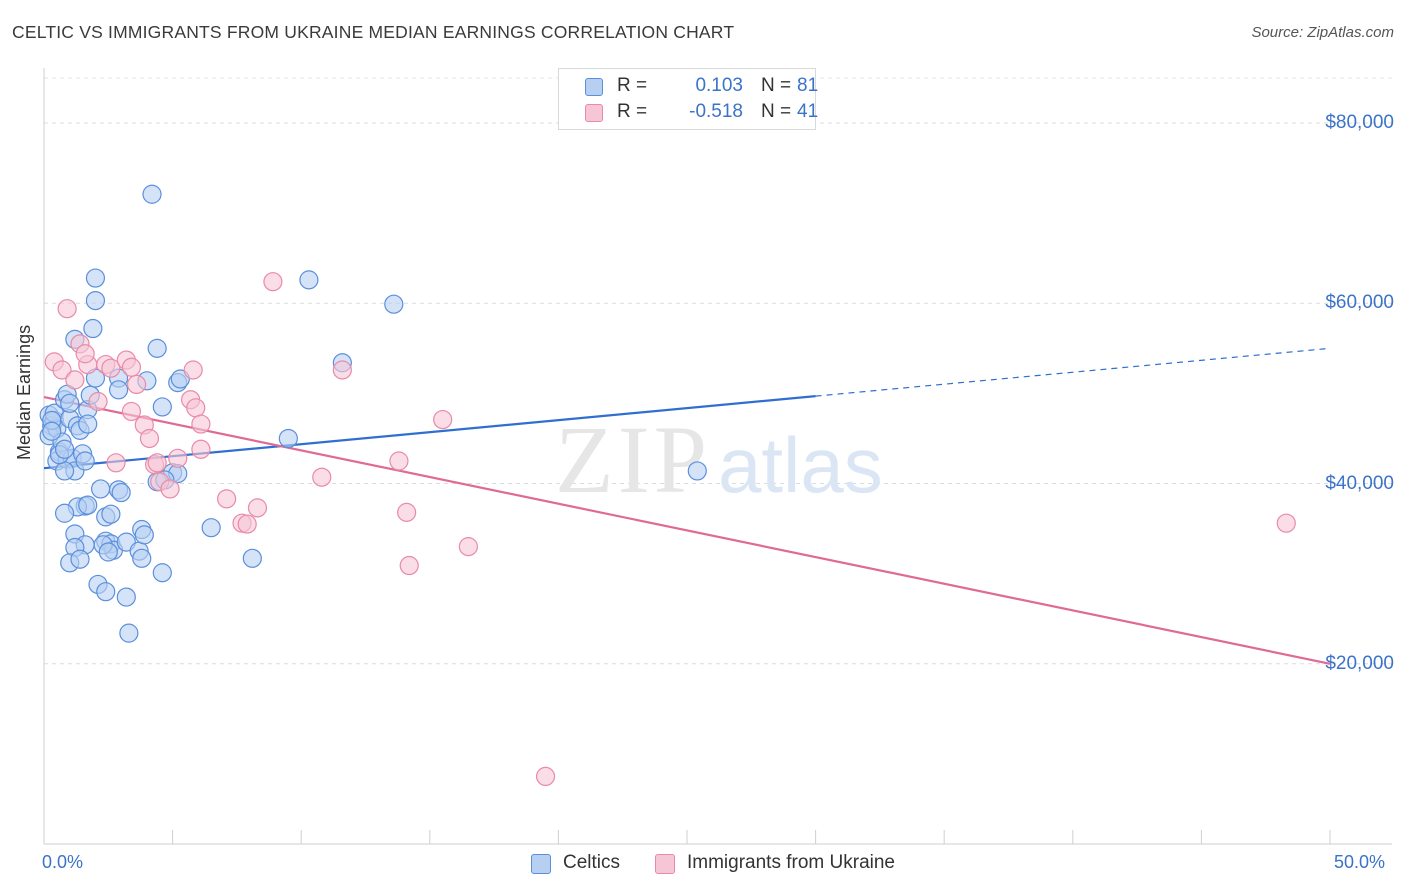 This screenshot has width=1406, height=892. What do you see at coordinates (594, 113) in the screenshot?
I see `ukraine-swatch` at bounding box center [594, 113].